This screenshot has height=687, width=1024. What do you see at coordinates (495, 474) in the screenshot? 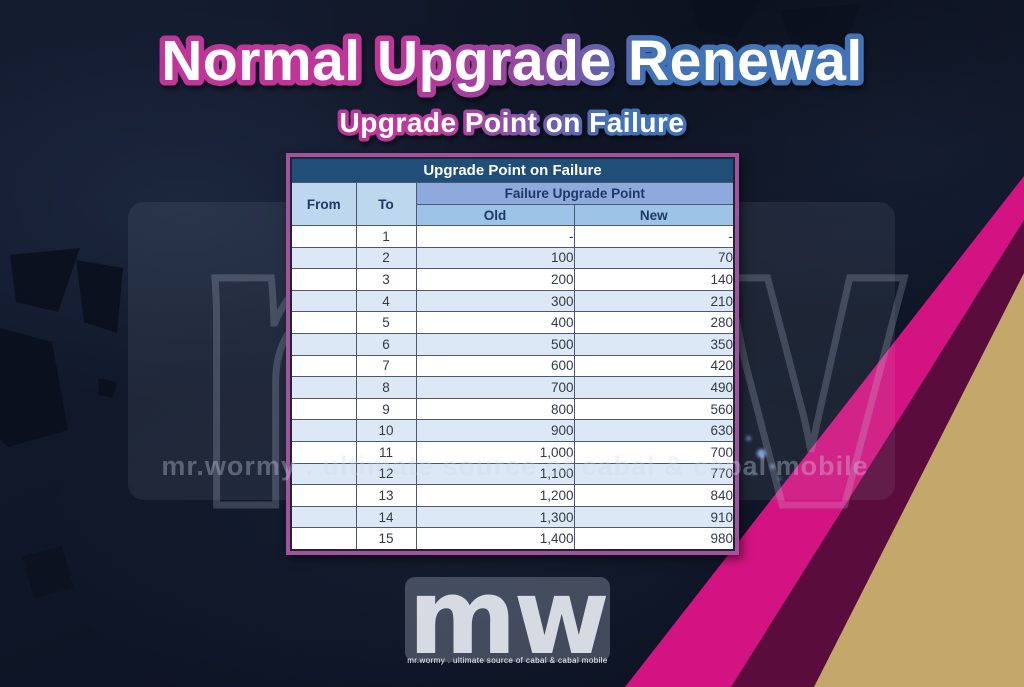
I see `cell-old: 1,100` at bounding box center [495, 474].